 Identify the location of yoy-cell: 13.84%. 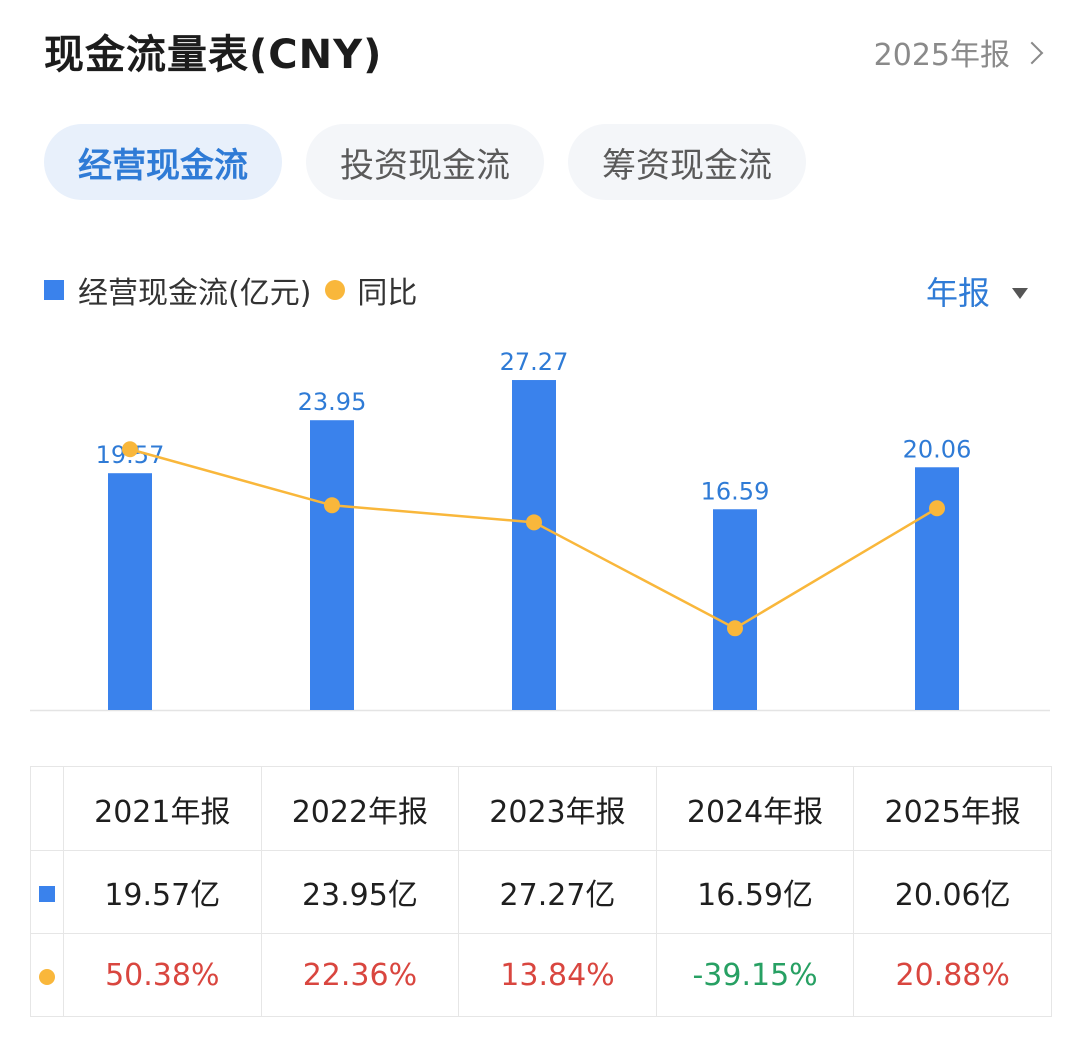
(557, 975).